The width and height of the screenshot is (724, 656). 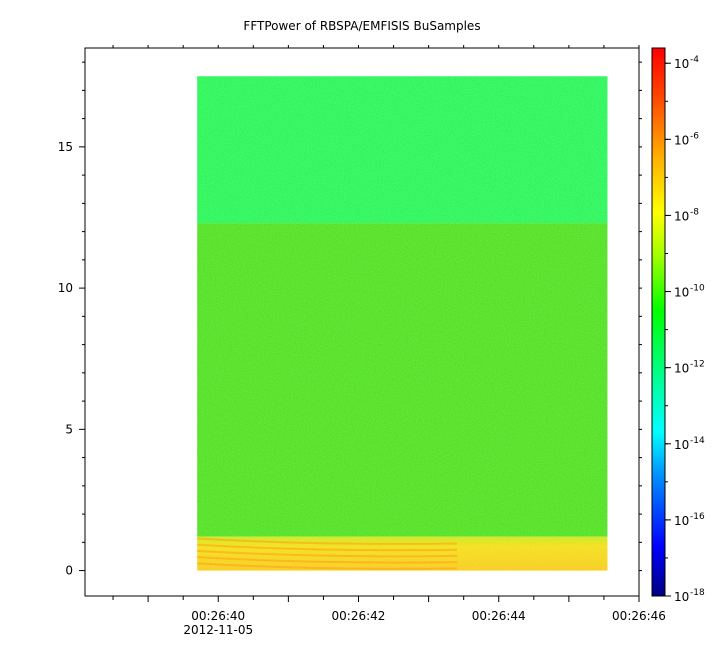 I want to click on y-tick-label: 5, so click(x=69, y=429).